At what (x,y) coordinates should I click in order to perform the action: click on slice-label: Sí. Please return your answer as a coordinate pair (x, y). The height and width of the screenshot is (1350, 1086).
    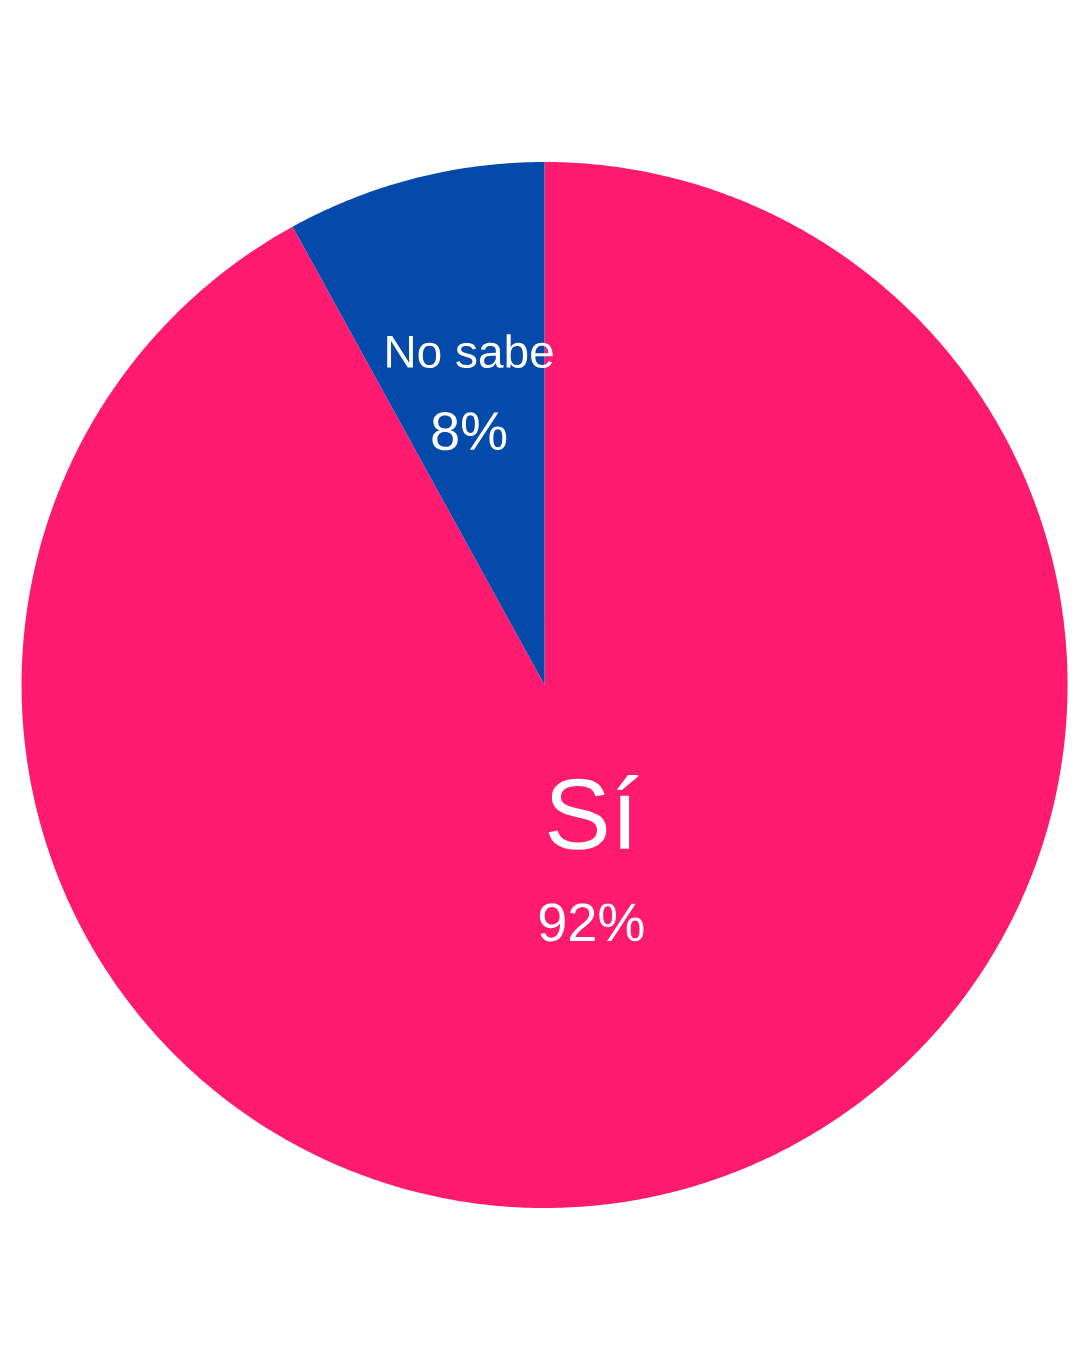
    Looking at the image, I should click on (593, 812).